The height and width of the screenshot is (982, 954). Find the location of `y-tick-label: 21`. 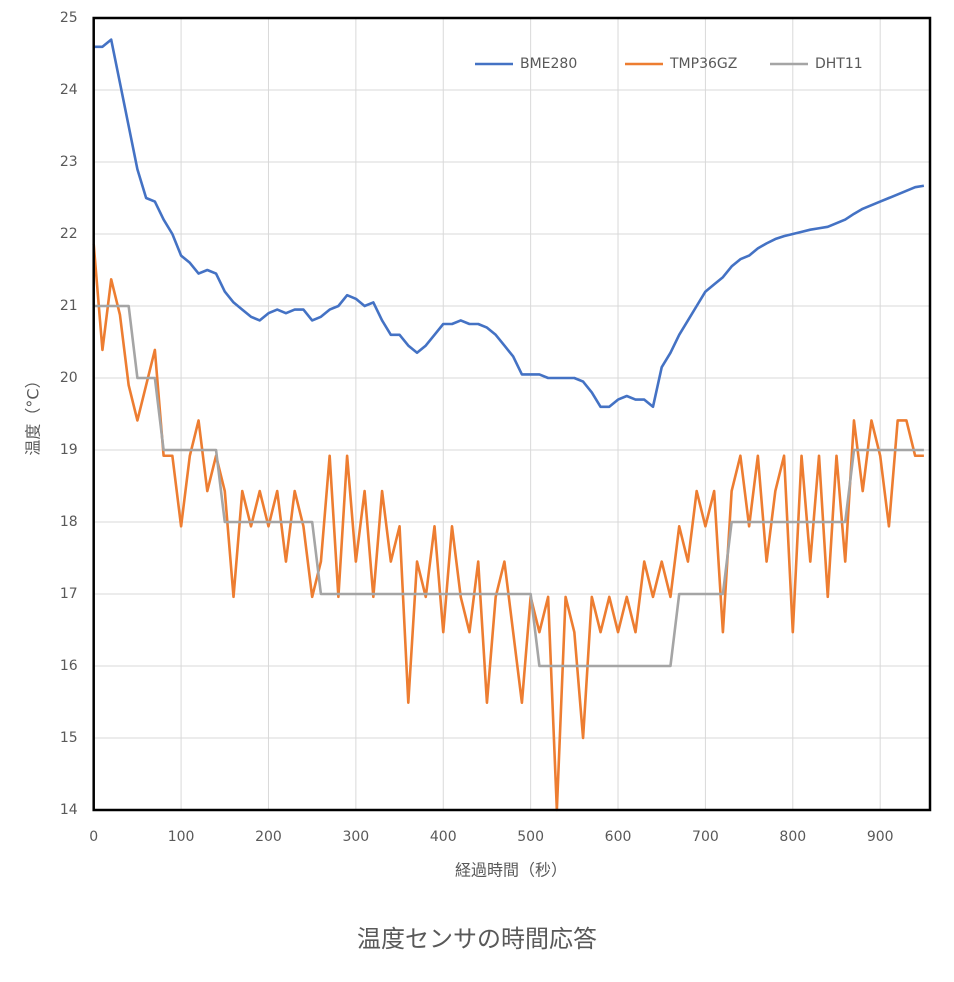

y-tick-label: 21 is located at coordinates (69, 306).